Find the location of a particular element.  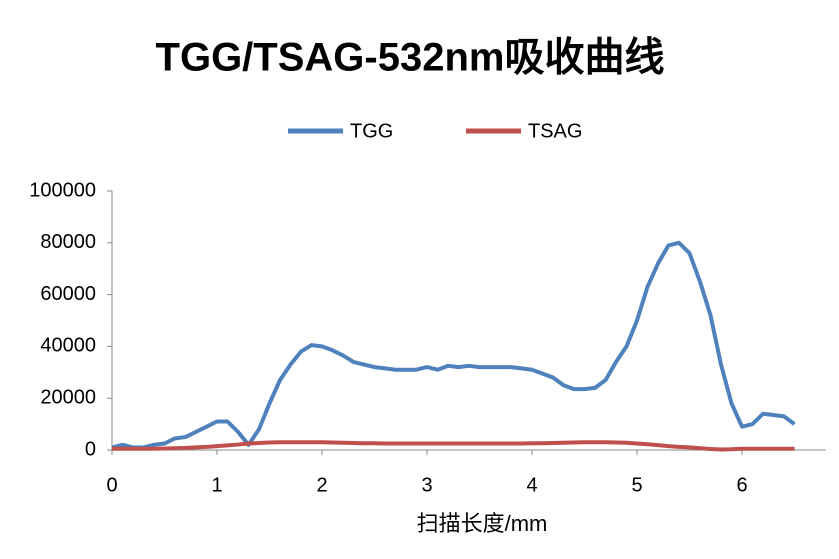

y-tick-label: 100000 is located at coordinates (62, 190).